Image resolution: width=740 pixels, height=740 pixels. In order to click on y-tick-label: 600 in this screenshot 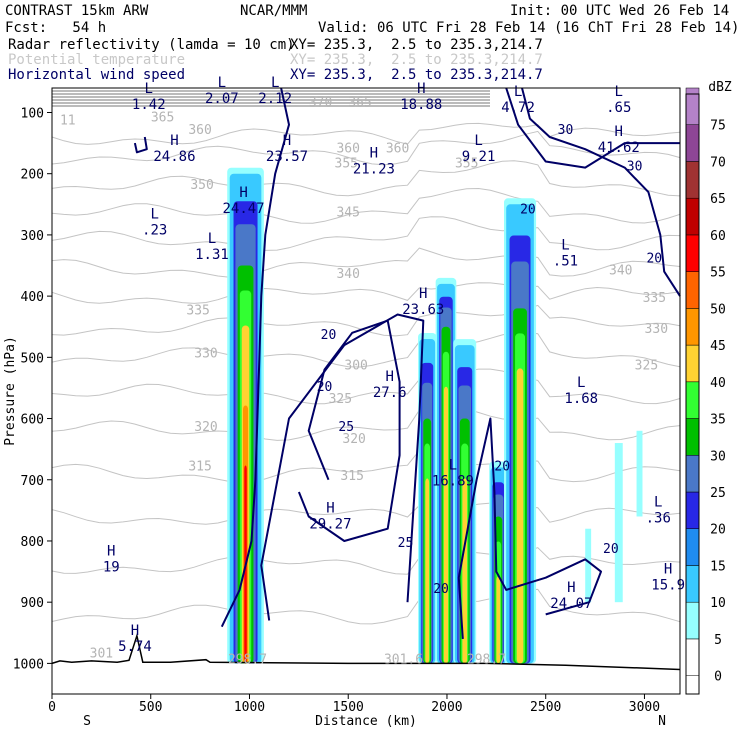, I will do `click(32, 420)`.